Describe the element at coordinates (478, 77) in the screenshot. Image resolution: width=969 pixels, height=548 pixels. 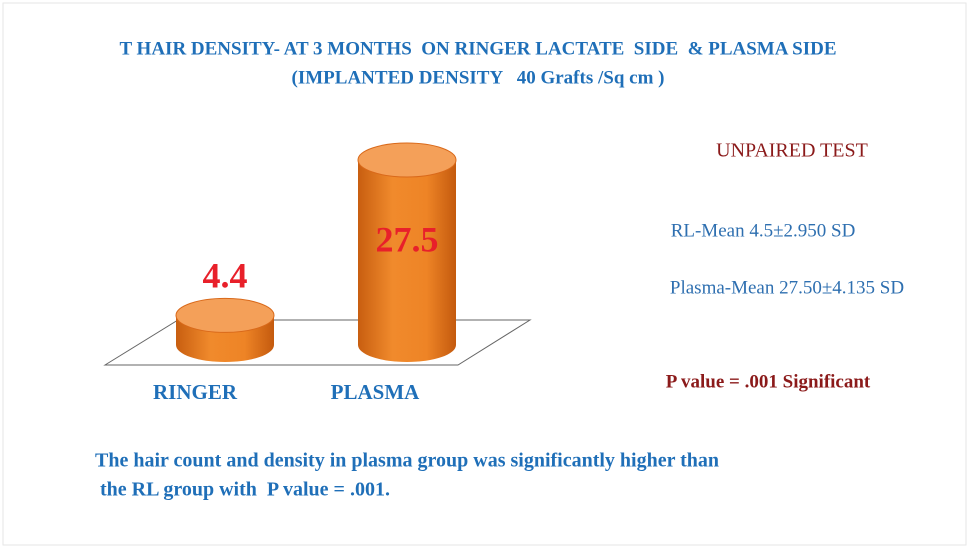
I see `chart-subtitle: (IMPLANTED DENSITY 40 Grafts /Sq cm )` at that location.